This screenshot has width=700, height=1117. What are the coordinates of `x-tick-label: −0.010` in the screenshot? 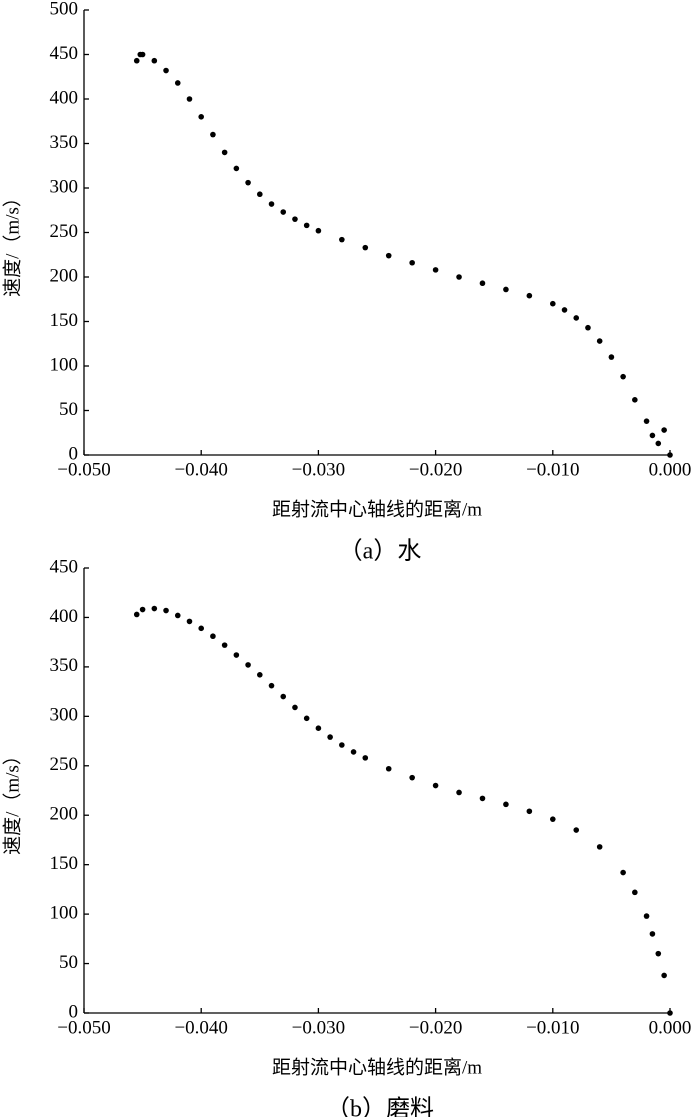 It's located at (552, 1027).